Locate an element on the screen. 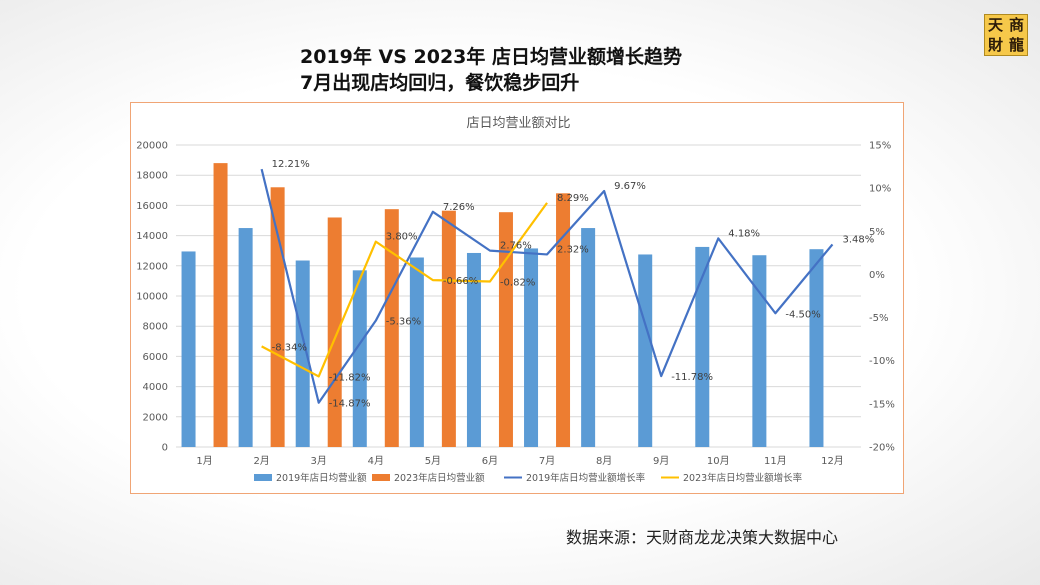 Image resolution: width=1040 pixels, height=585 pixels. y-left-tick-label: 14000 is located at coordinates (152, 236).